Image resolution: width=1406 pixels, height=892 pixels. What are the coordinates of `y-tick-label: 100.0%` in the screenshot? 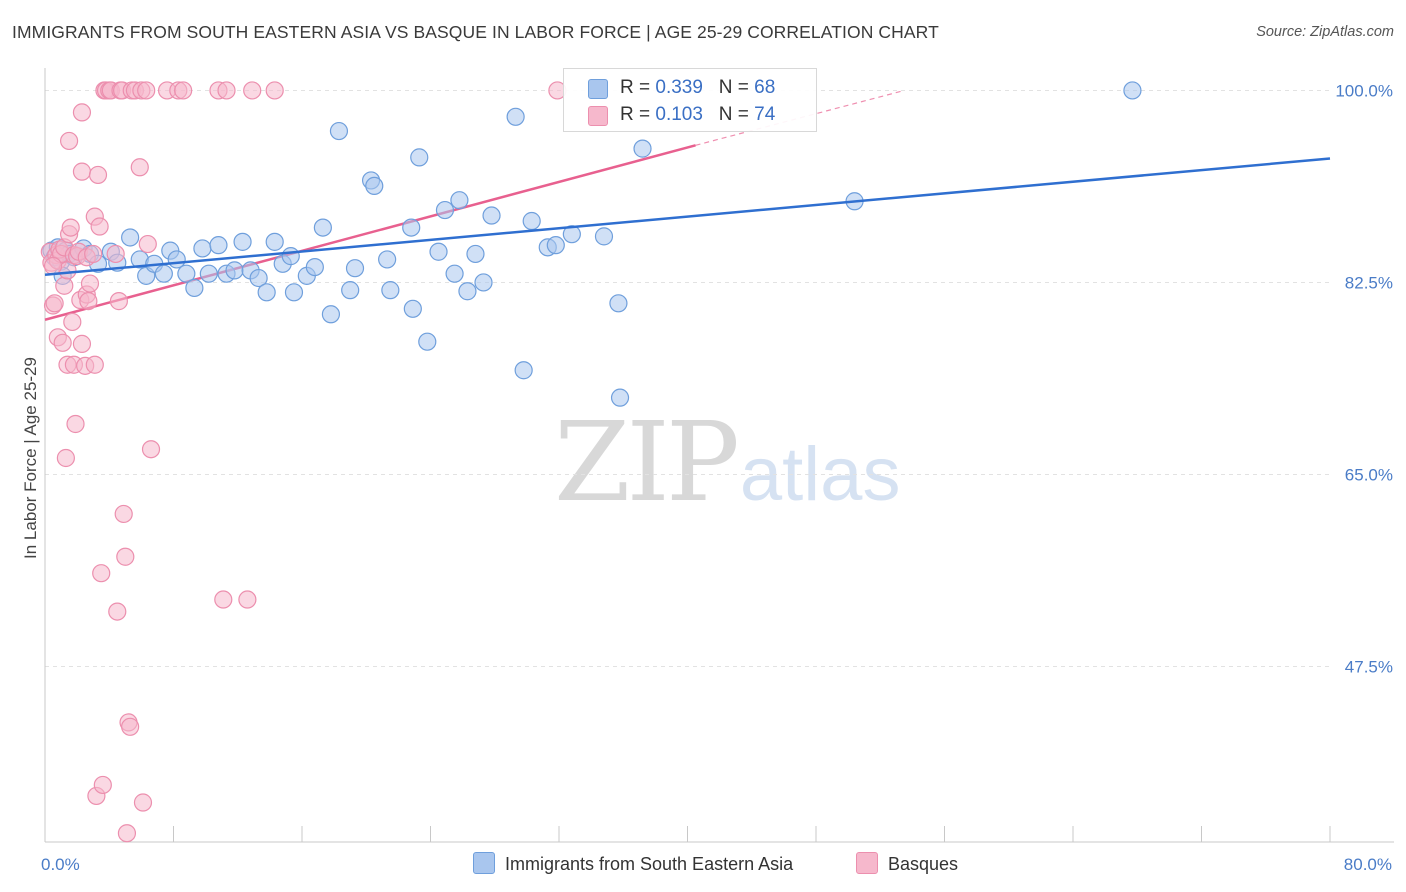 It's located at (1364, 90).